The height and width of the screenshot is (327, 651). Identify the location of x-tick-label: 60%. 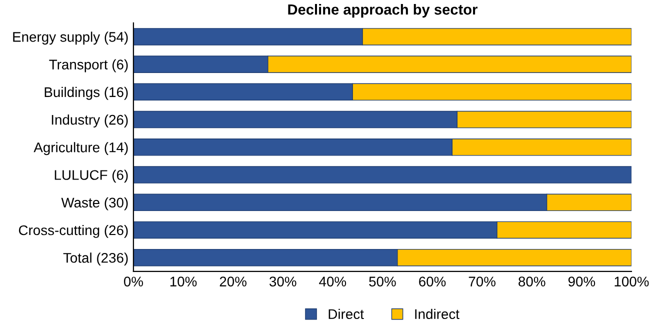
(432, 281).